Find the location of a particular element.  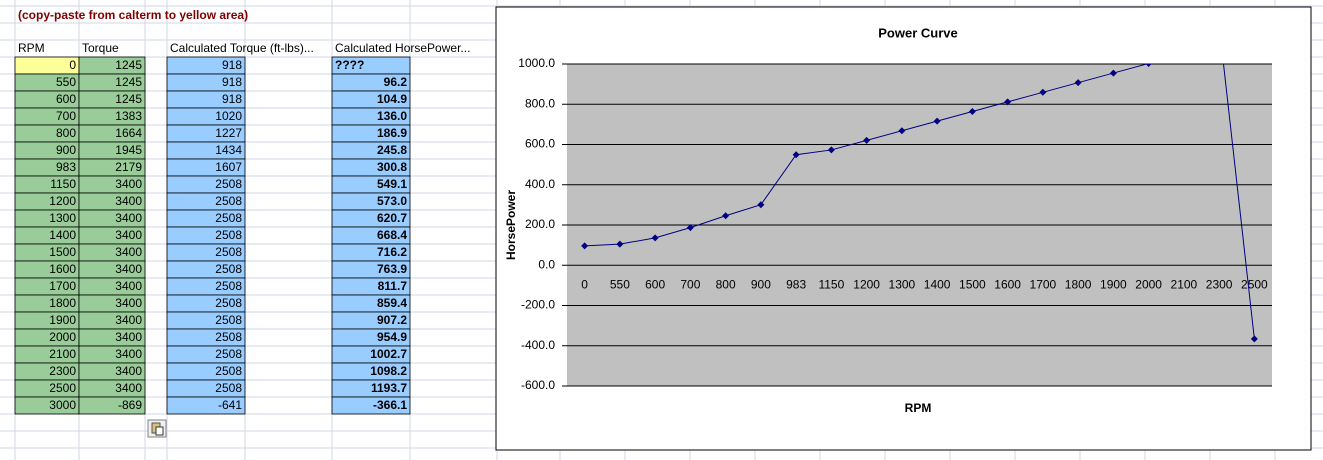

cell-text: 1098.2 is located at coordinates (388, 371).